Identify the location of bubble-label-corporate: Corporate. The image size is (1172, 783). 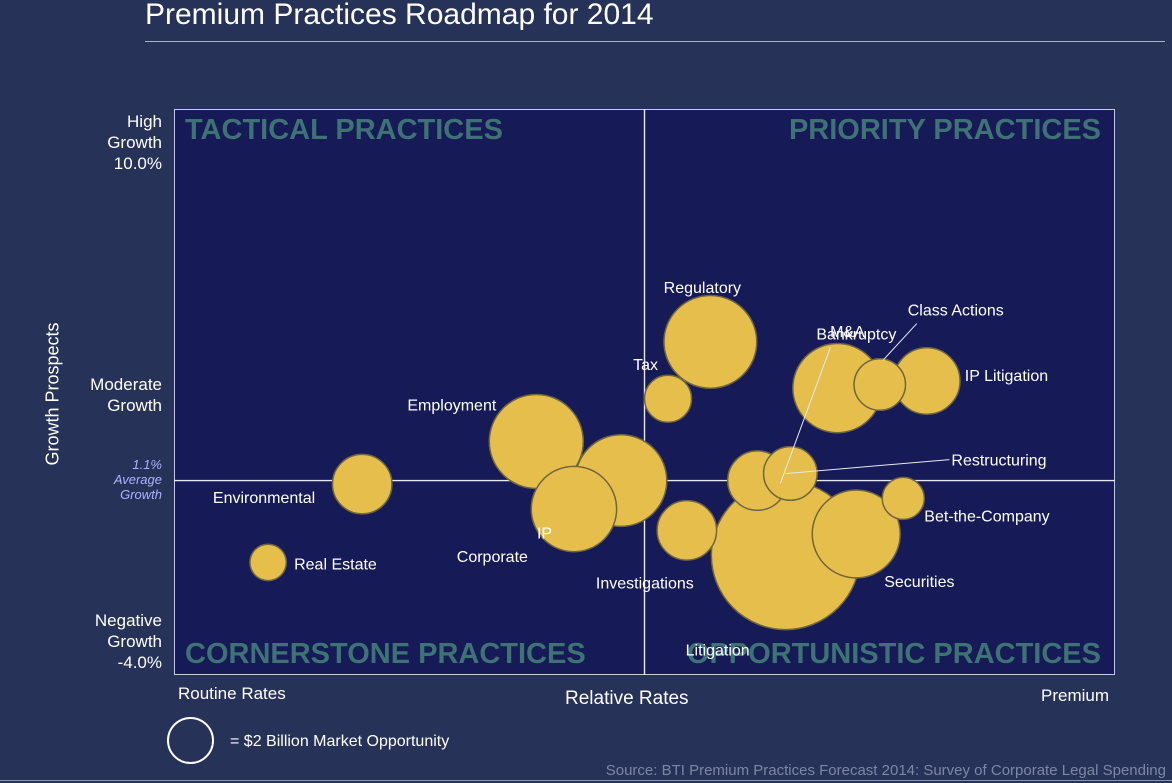
(492, 557).